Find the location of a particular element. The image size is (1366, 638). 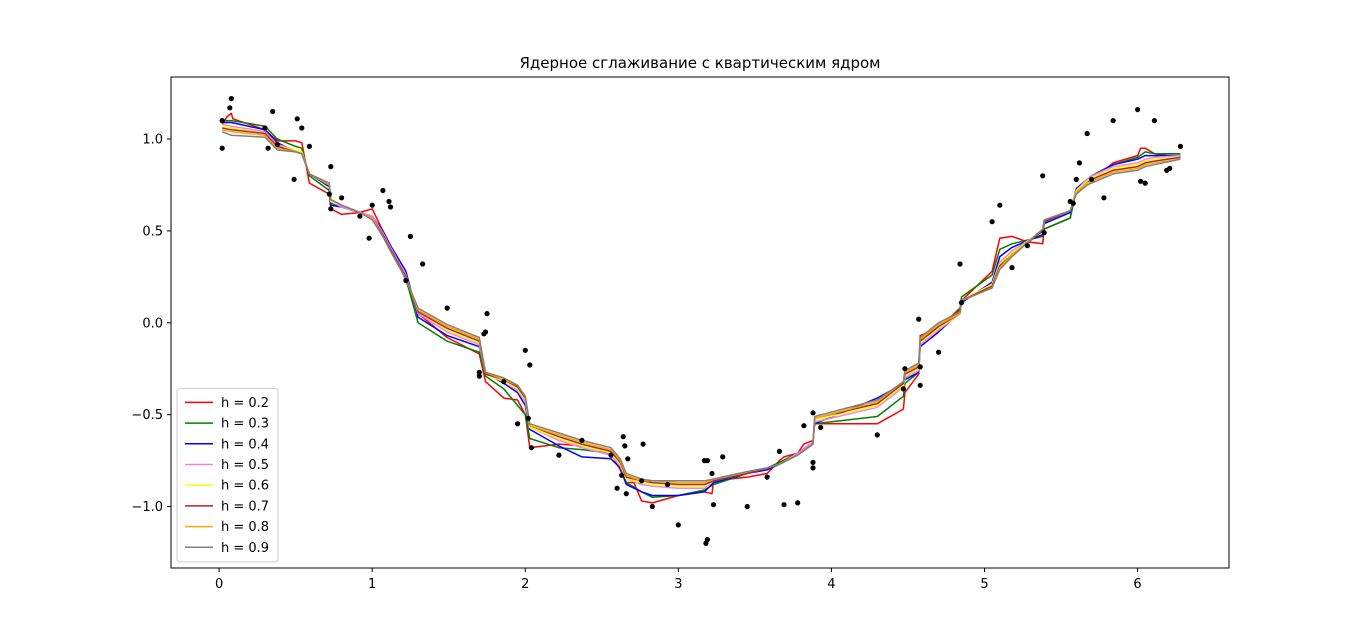

y-tick-label: −1.0 is located at coordinates (147, 507).